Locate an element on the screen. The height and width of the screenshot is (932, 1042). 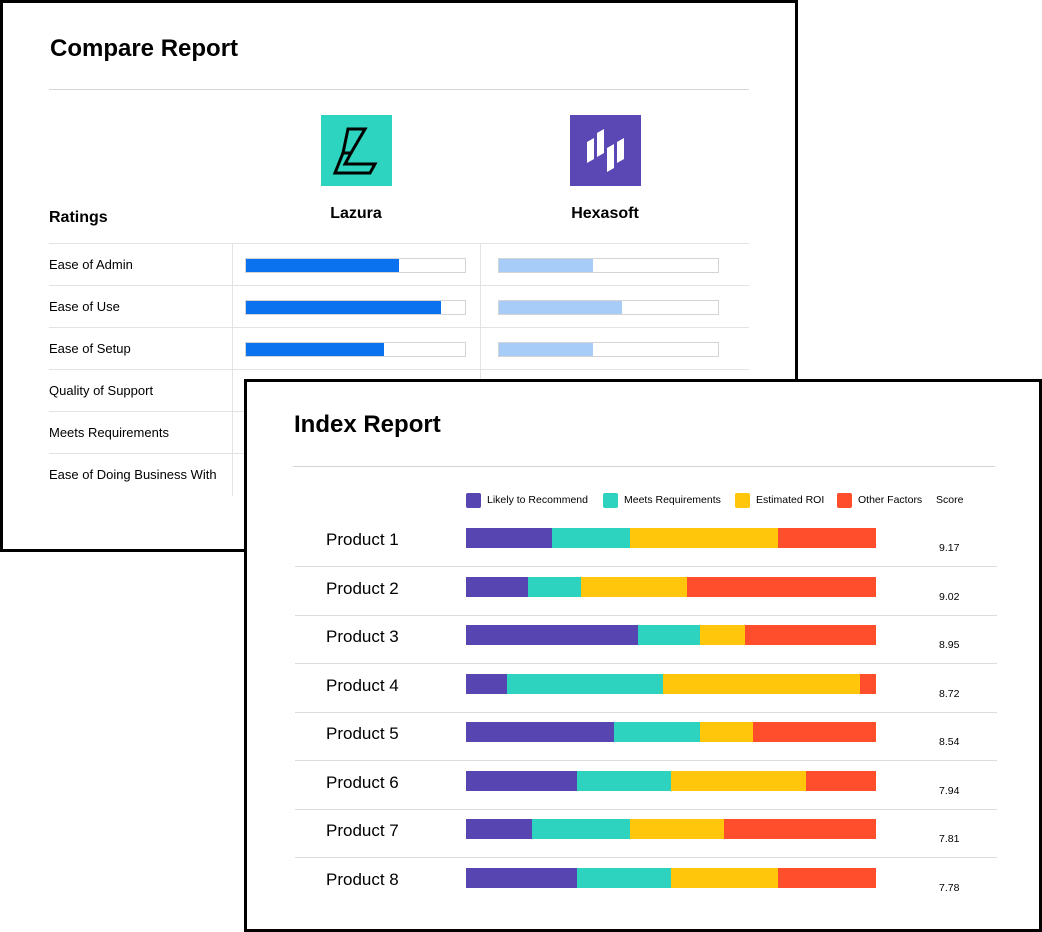
legend-item: Other Factors is located at coordinates (879, 500).